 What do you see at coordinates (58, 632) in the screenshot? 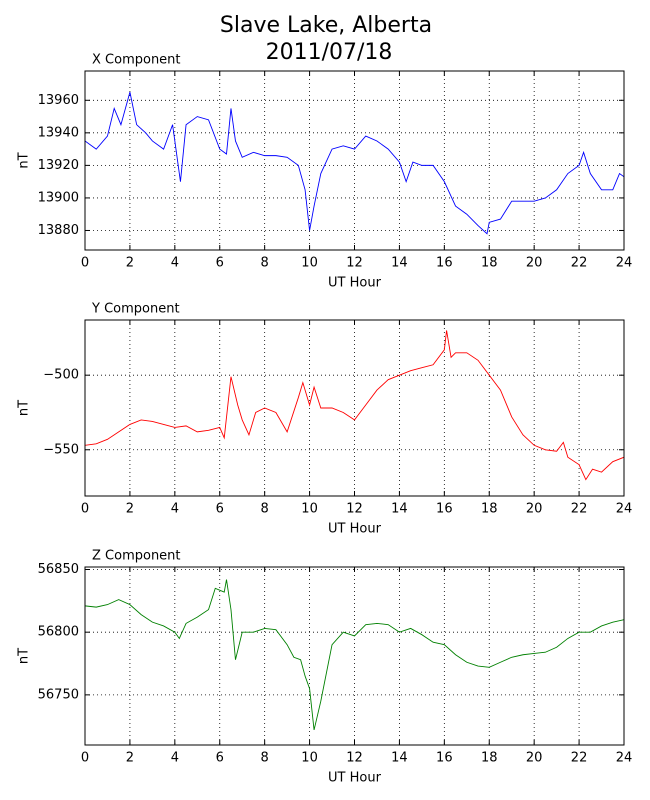
I see `y-tick-label: 56800` at bounding box center [58, 632].